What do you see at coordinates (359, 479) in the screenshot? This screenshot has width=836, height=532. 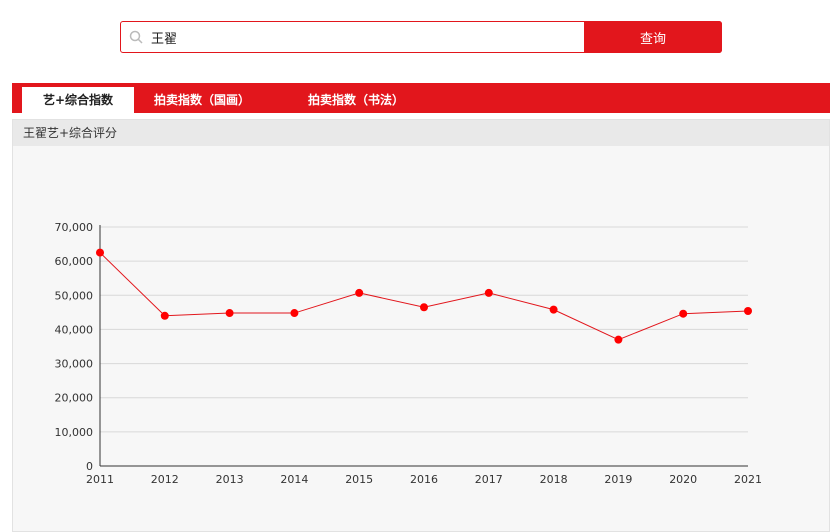 I see `x-tick-label: 2015` at bounding box center [359, 479].